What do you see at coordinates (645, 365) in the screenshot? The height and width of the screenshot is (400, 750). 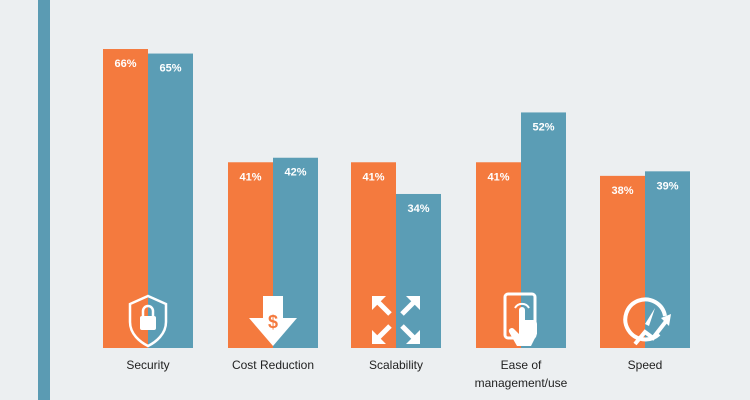 I see `category-label: Speed` at bounding box center [645, 365].